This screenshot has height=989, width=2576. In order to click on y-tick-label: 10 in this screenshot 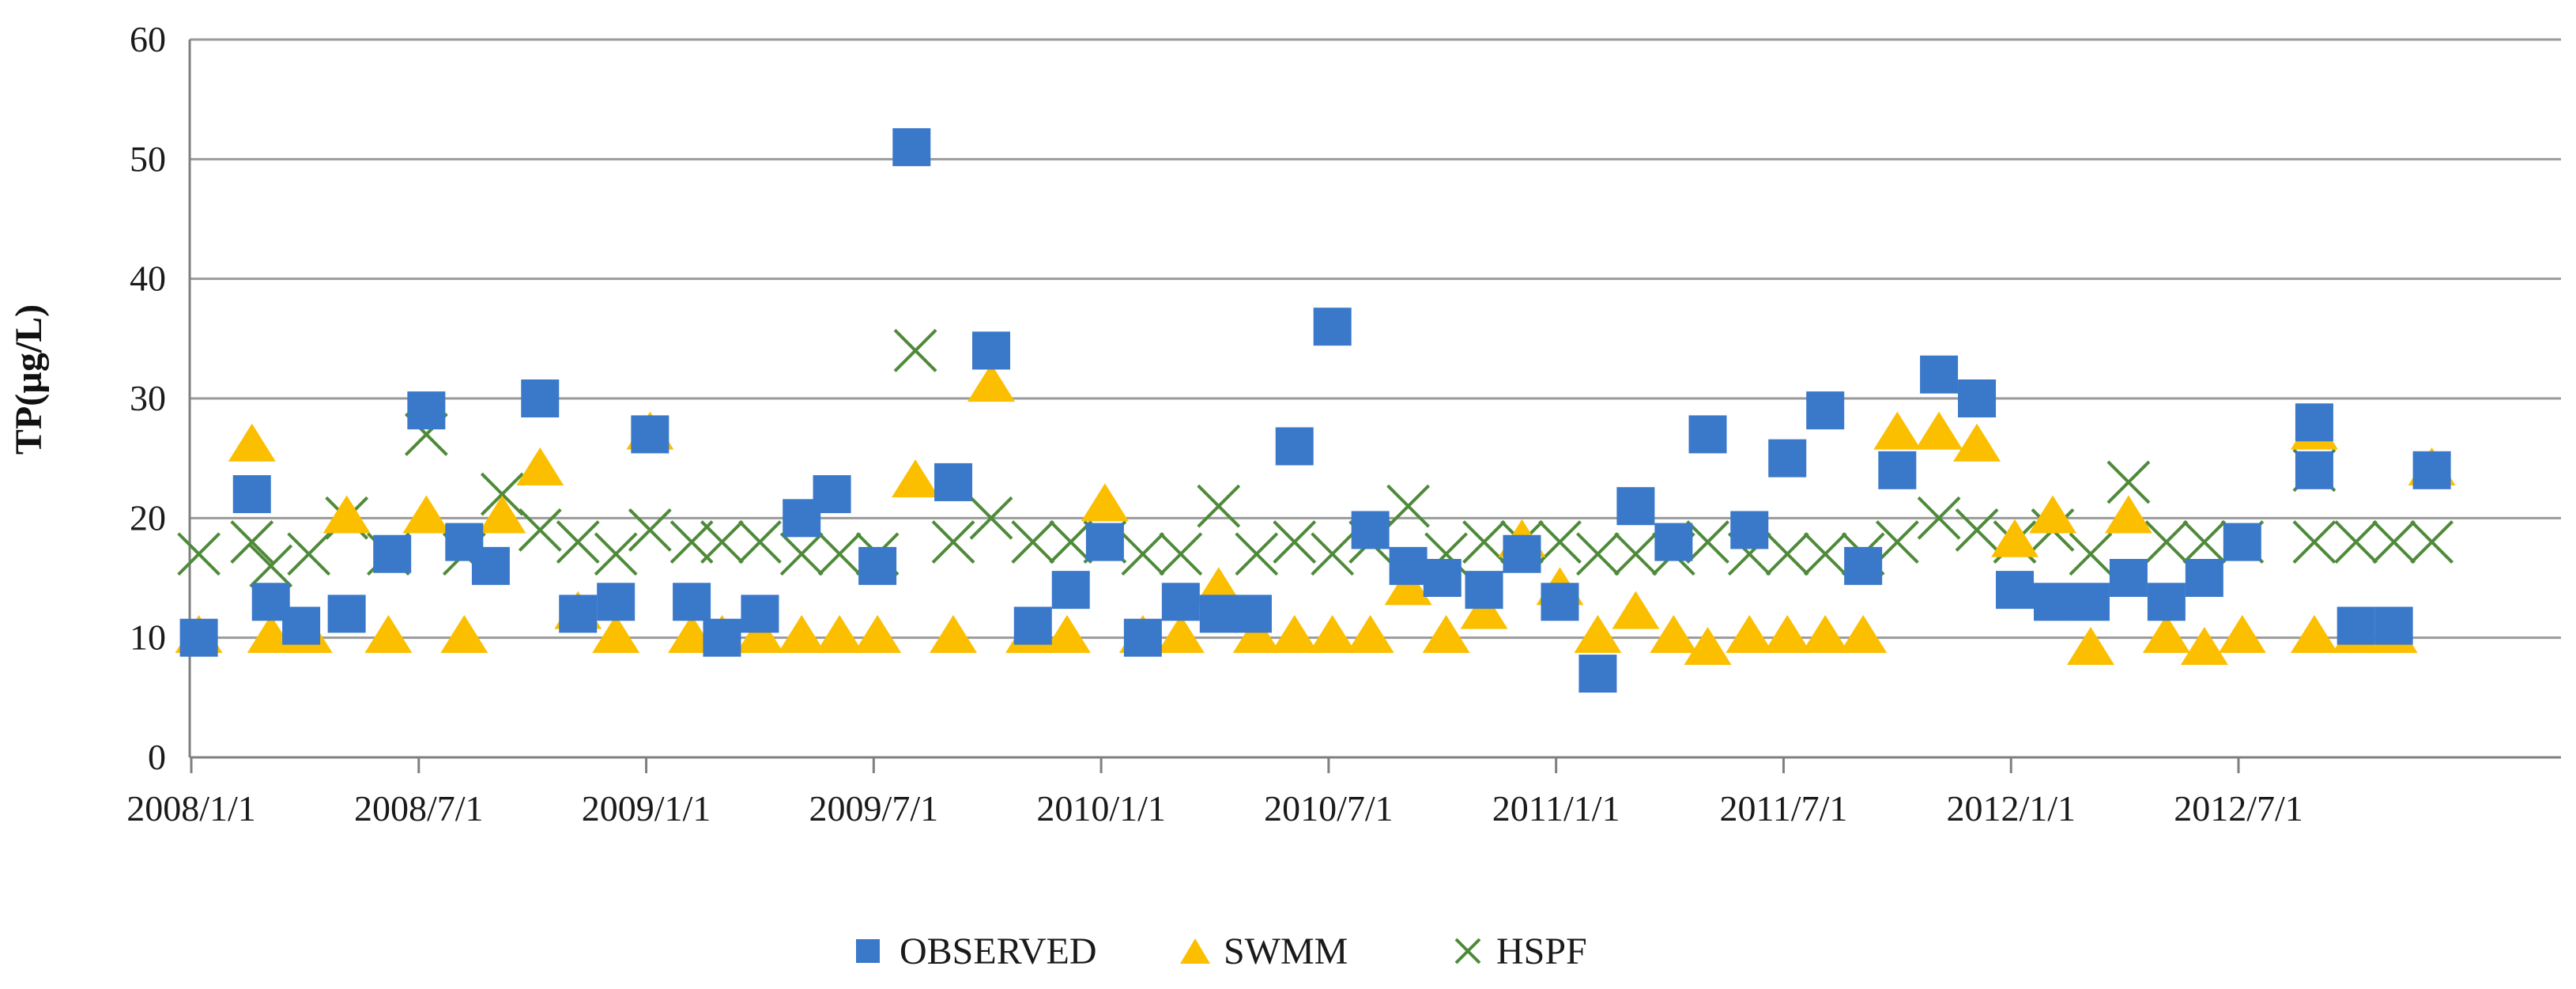, I will do `click(148, 637)`.